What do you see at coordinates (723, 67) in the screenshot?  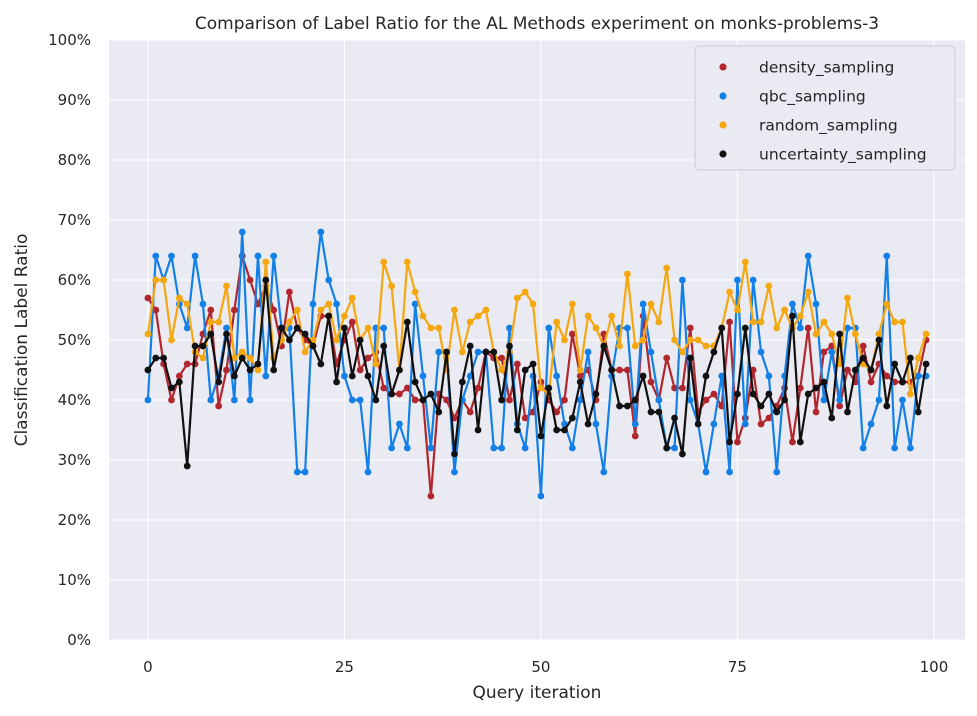 I see `legend-marker` at bounding box center [723, 67].